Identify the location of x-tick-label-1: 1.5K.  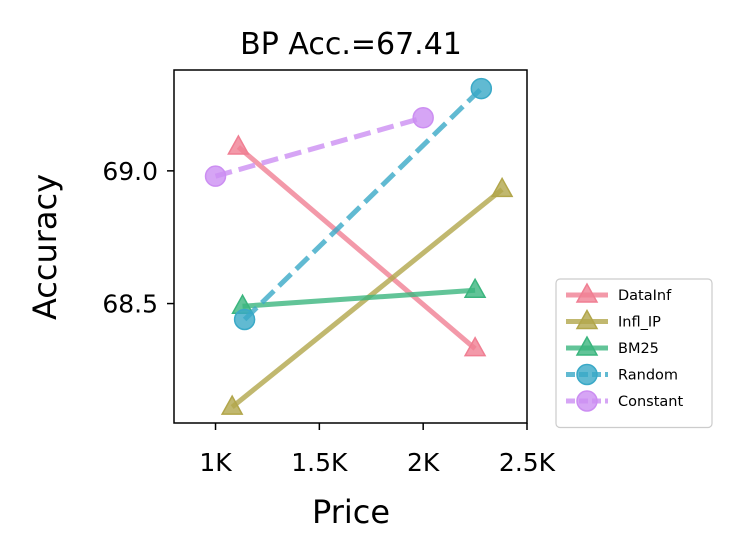
(319, 462).